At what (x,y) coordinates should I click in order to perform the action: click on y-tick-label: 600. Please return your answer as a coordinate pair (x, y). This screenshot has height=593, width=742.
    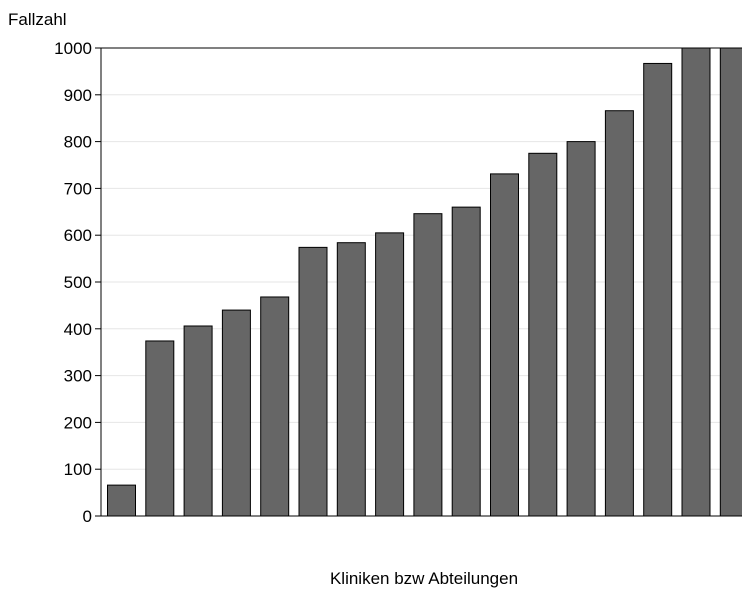
    Looking at the image, I should click on (78, 235).